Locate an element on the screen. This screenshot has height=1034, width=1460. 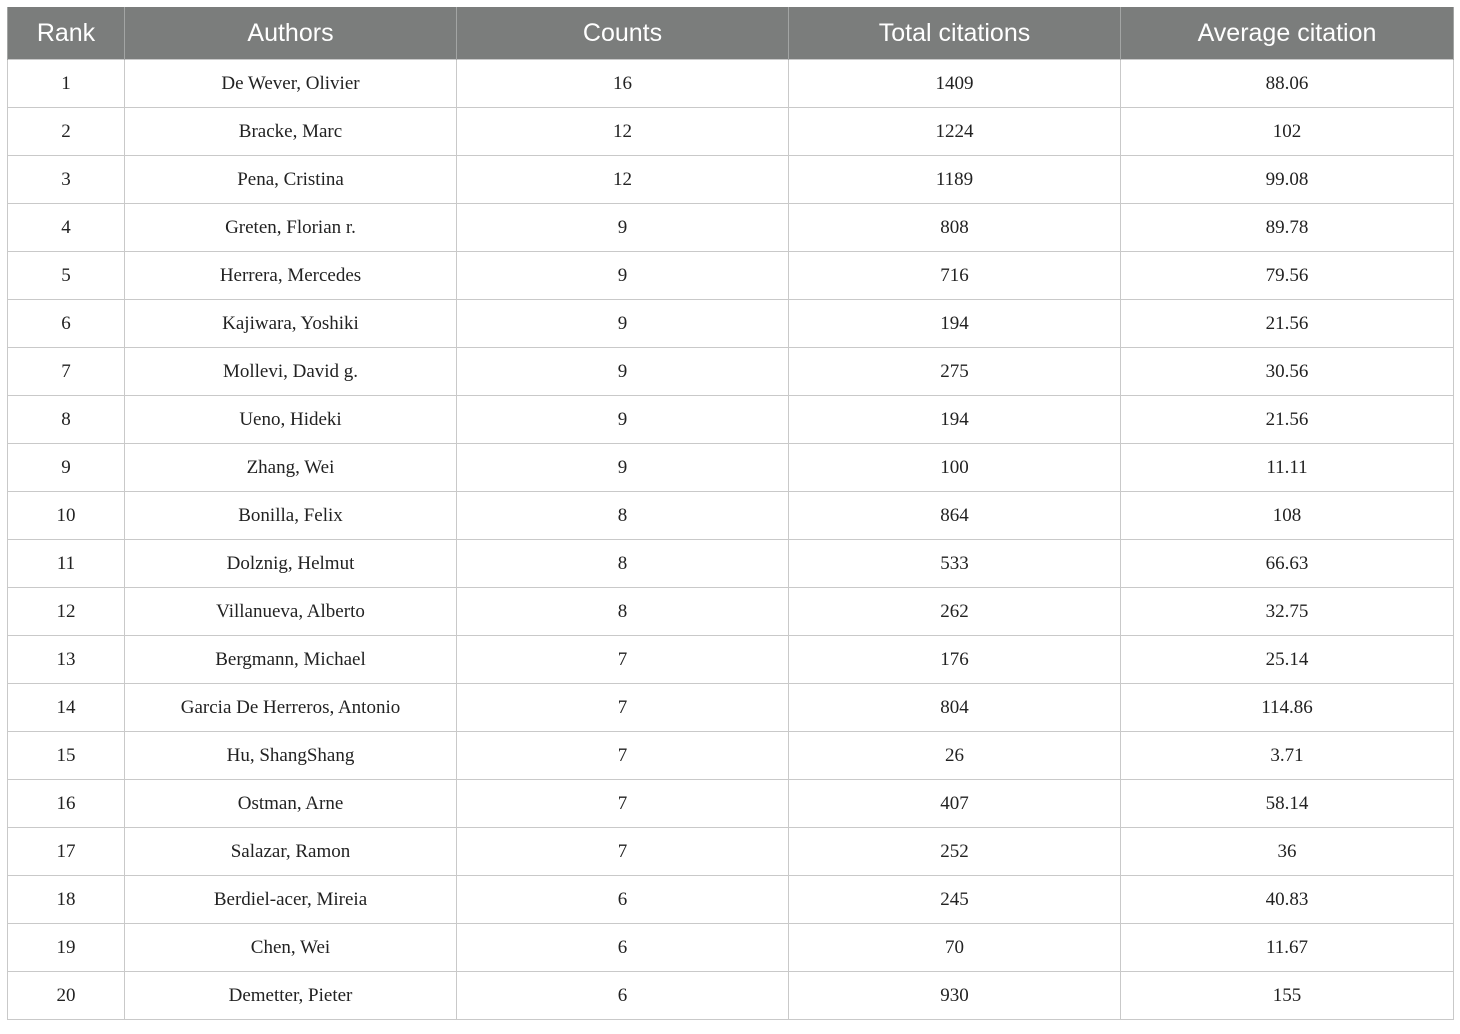
cell-average-citation: 114.86 is located at coordinates (1287, 707).